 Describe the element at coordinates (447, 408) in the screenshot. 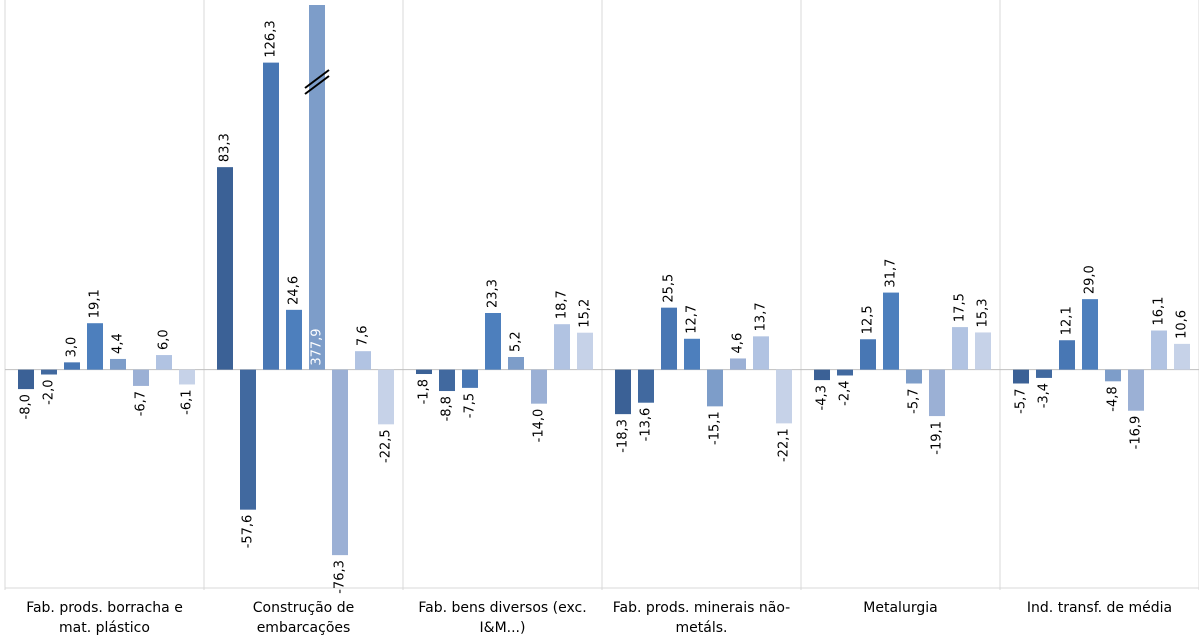

I see `value-label: -8,8` at that location.